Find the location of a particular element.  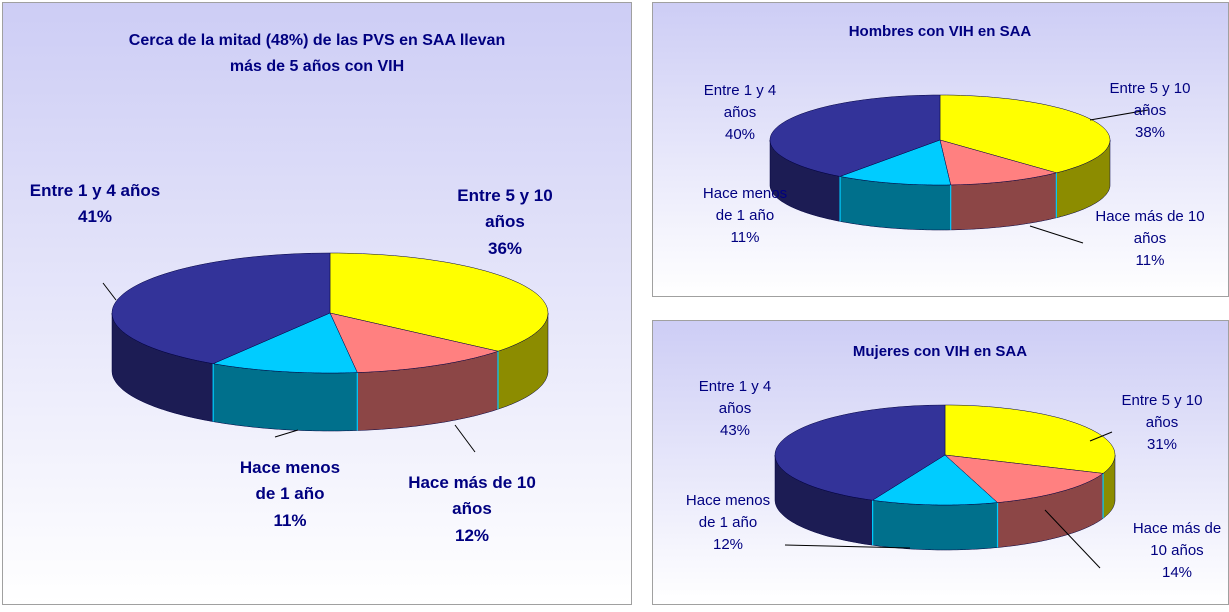

data-label: Entre 1 y 4 años 41% is located at coordinates (95, 204).